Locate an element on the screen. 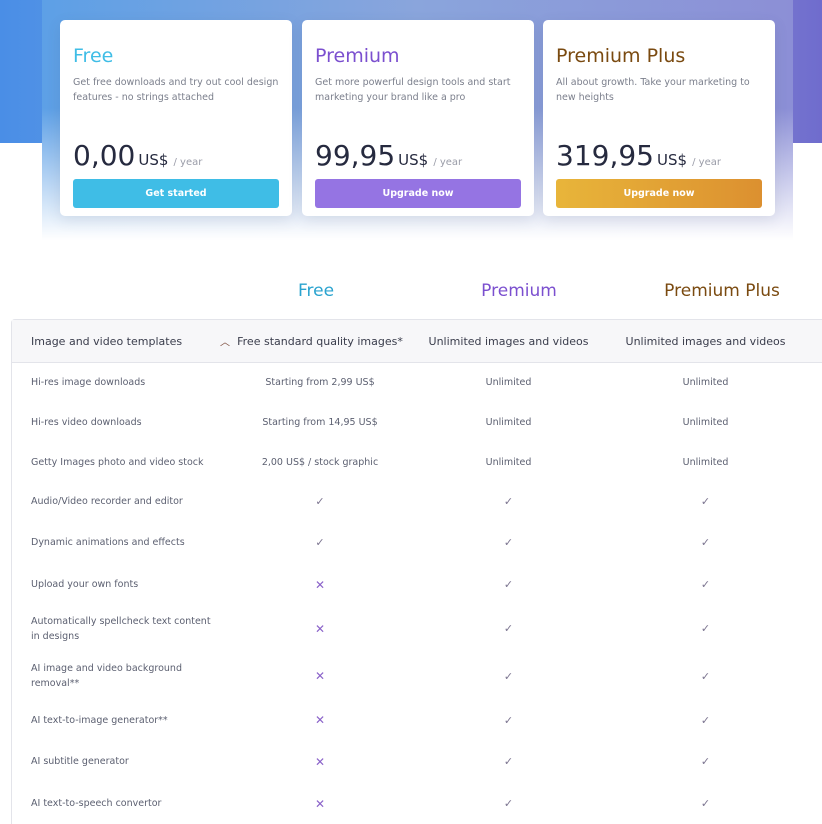 The width and height of the screenshot is (822, 824). column-title-free: Free is located at coordinates (316, 291).